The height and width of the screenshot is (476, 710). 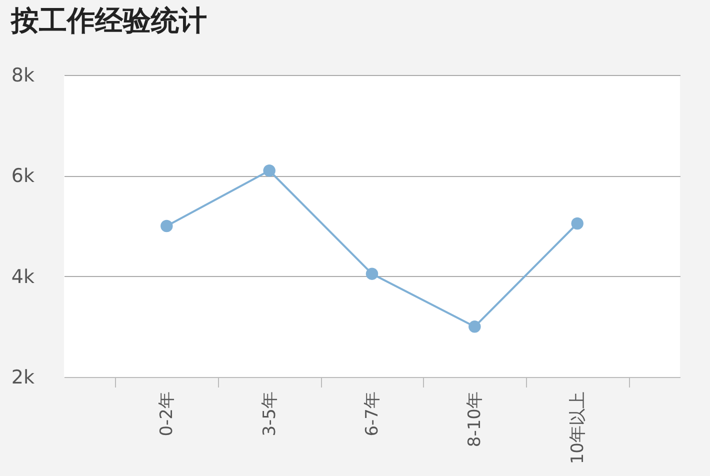 What do you see at coordinates (475, 420) in the screenshot?
I see `x-tick-label: 8-10年` at bounding box center [475, 420].